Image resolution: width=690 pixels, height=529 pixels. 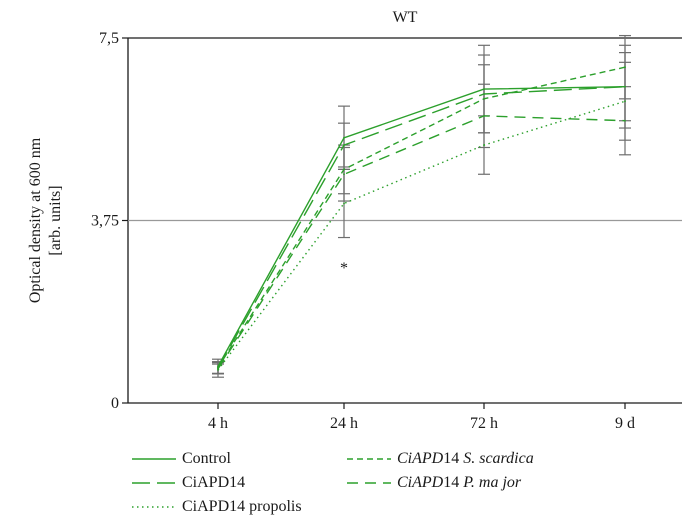 What do you see at coordinates (35, 220) in the screenshot?
I see `y-axis-label: Optical density at 600 nm` at bounding box center [35, 220].